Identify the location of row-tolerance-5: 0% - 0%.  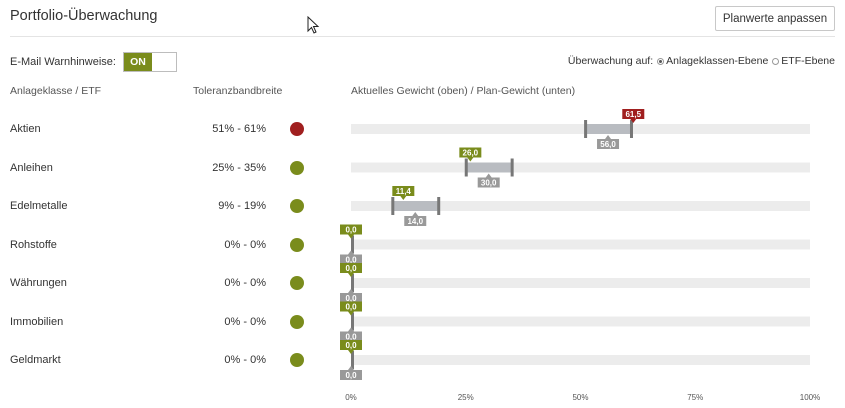
(245, 321).